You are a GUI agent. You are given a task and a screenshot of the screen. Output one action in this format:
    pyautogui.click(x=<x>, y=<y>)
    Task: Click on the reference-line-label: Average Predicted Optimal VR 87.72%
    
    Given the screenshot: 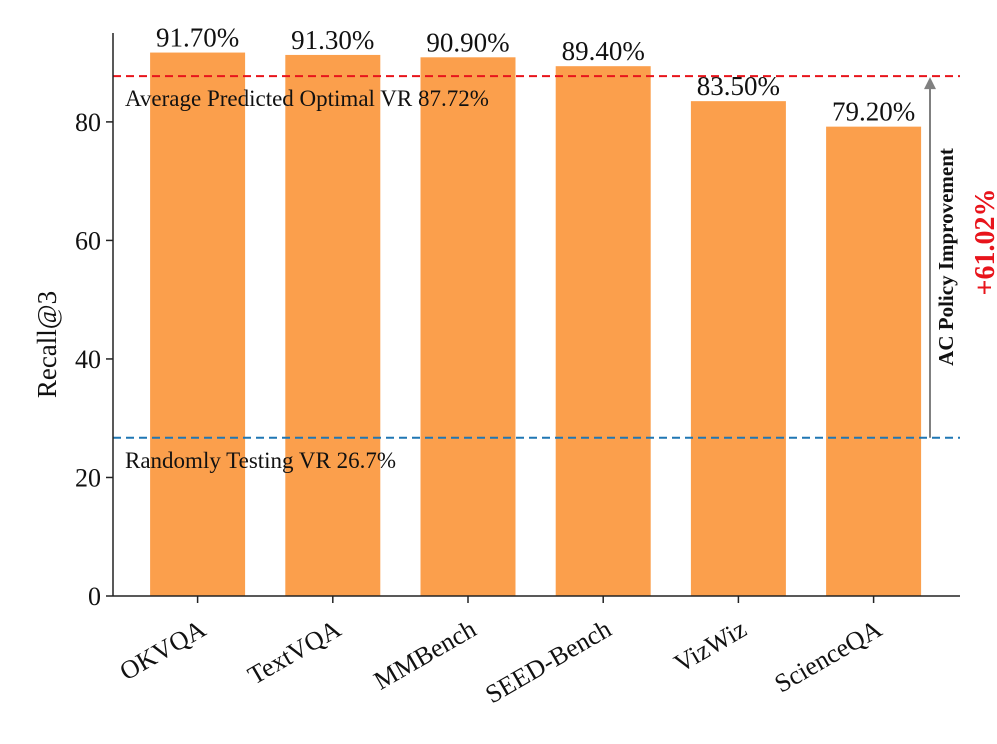 What is the action you would take?
    pyautogui.click(x=307, y=98)
    